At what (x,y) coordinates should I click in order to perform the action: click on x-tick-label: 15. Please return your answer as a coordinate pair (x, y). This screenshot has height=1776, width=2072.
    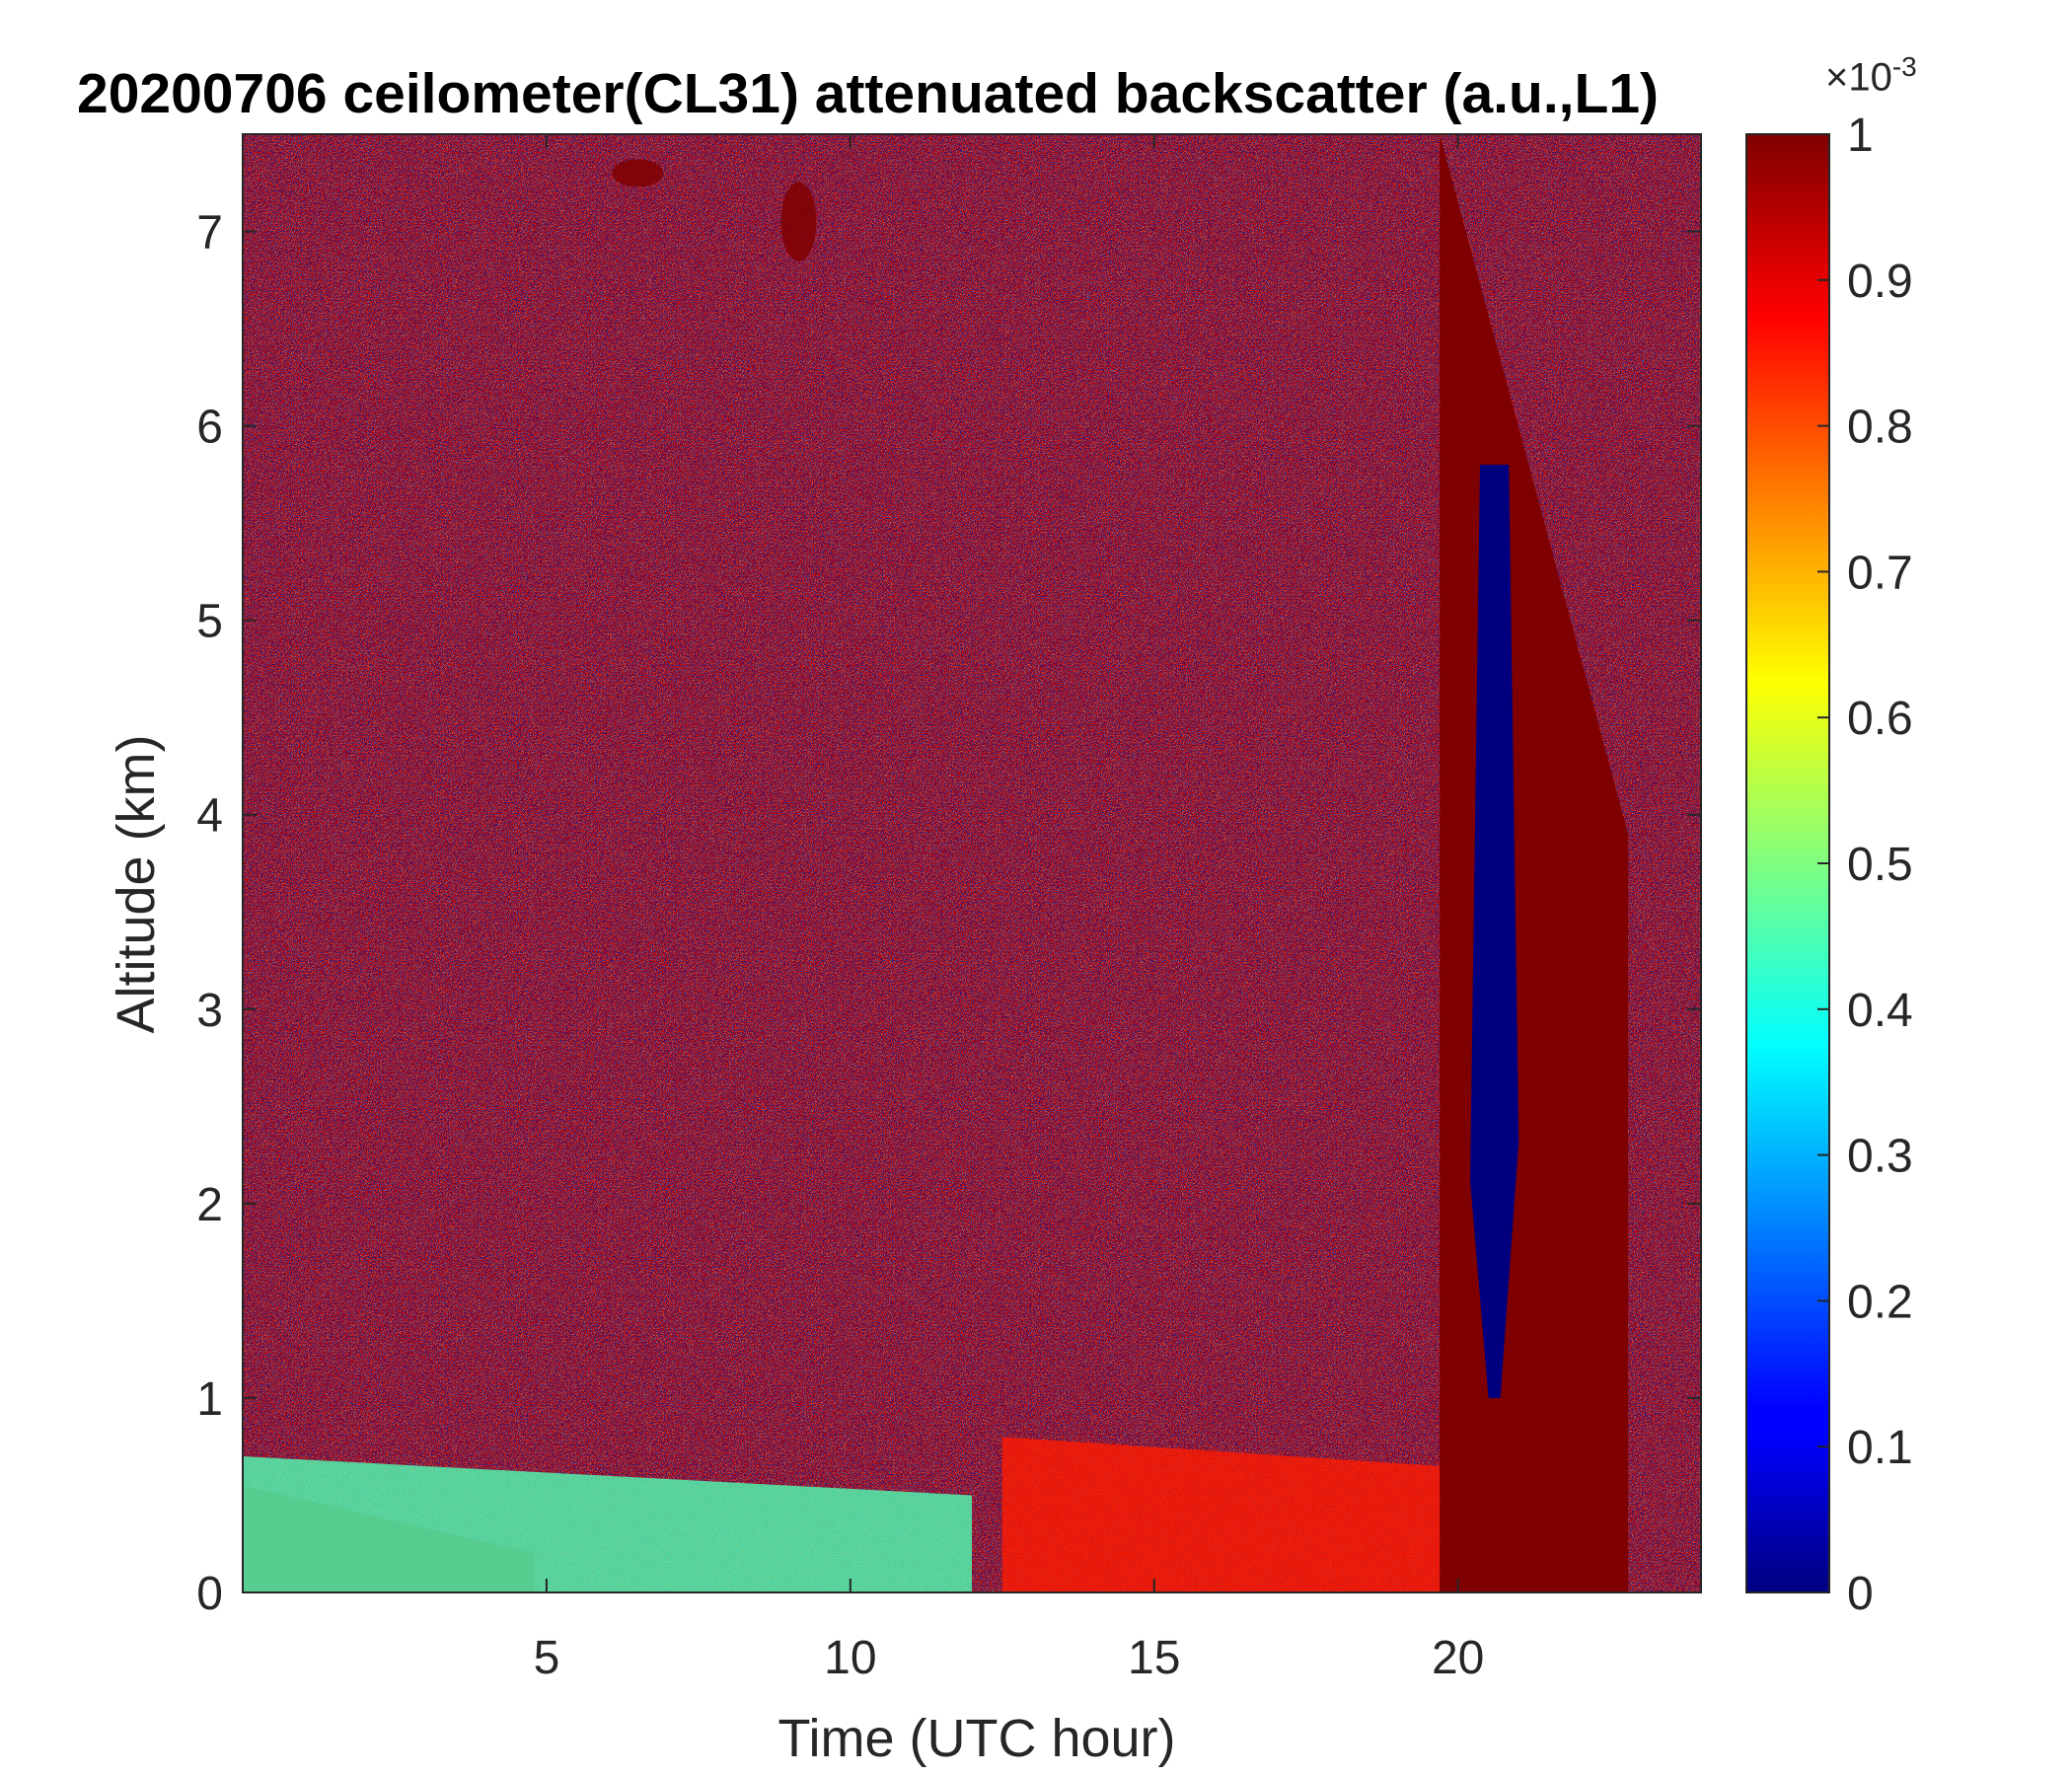
    Looking at the image, I should click on (1154, 1658).